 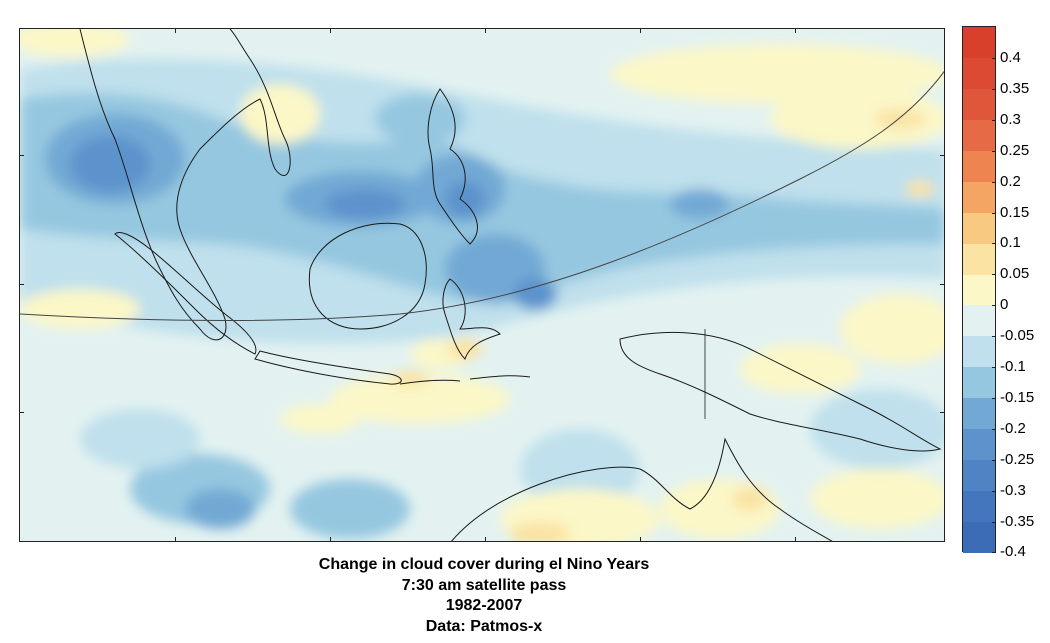 What do you see at coordinates (1015, 212) in the screenshot?
I see `colorbar-tick-label: 0.15` at bounding box center [1015, 212].